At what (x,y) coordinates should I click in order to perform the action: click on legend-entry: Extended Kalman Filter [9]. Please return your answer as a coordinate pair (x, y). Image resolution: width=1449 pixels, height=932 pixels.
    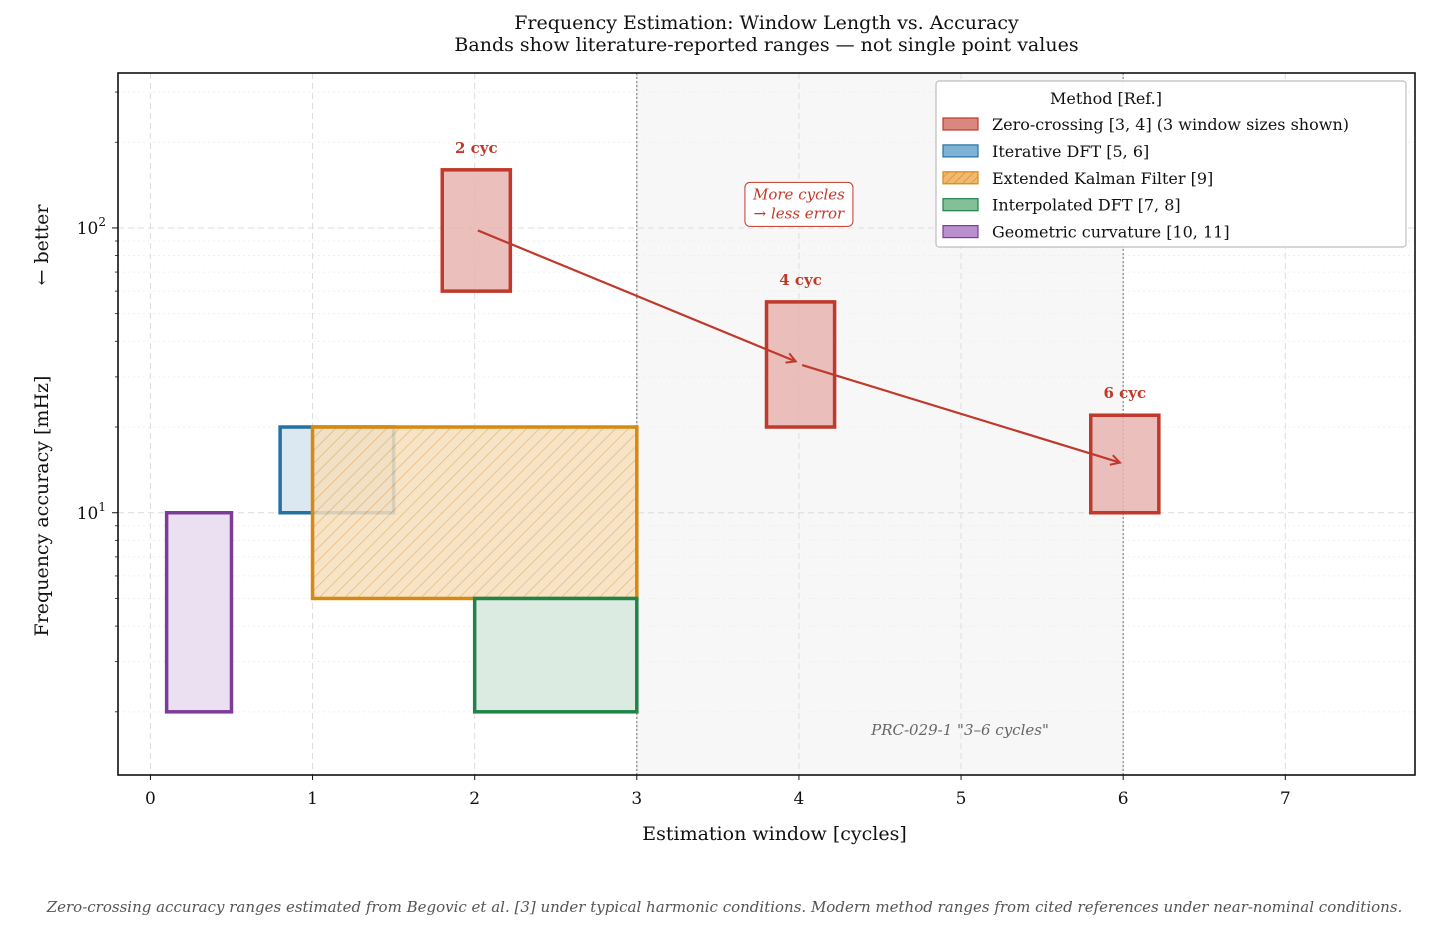
    Looking at the image, I should click on (1102, 178).